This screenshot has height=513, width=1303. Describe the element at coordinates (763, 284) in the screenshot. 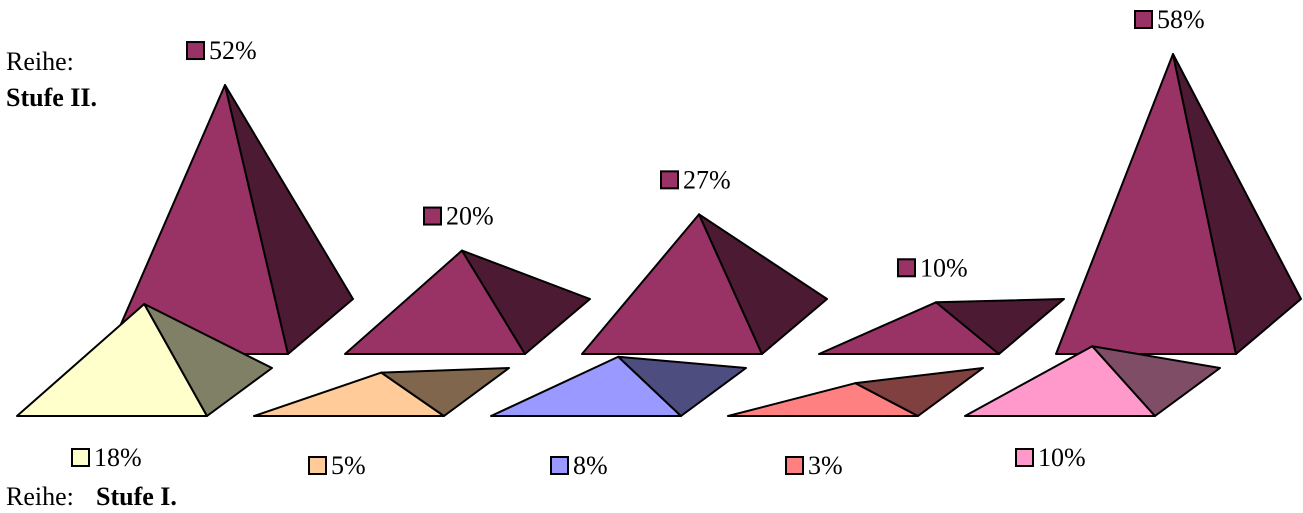

I see `stufe-2-pyramid-3-side-face` at that location.